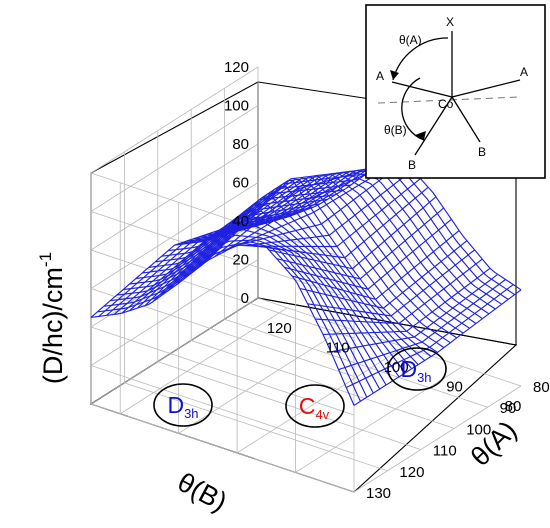  Describe the element at coordinates (445, 451) in the screenshot. I see `y-tick-label: 110` at that location.